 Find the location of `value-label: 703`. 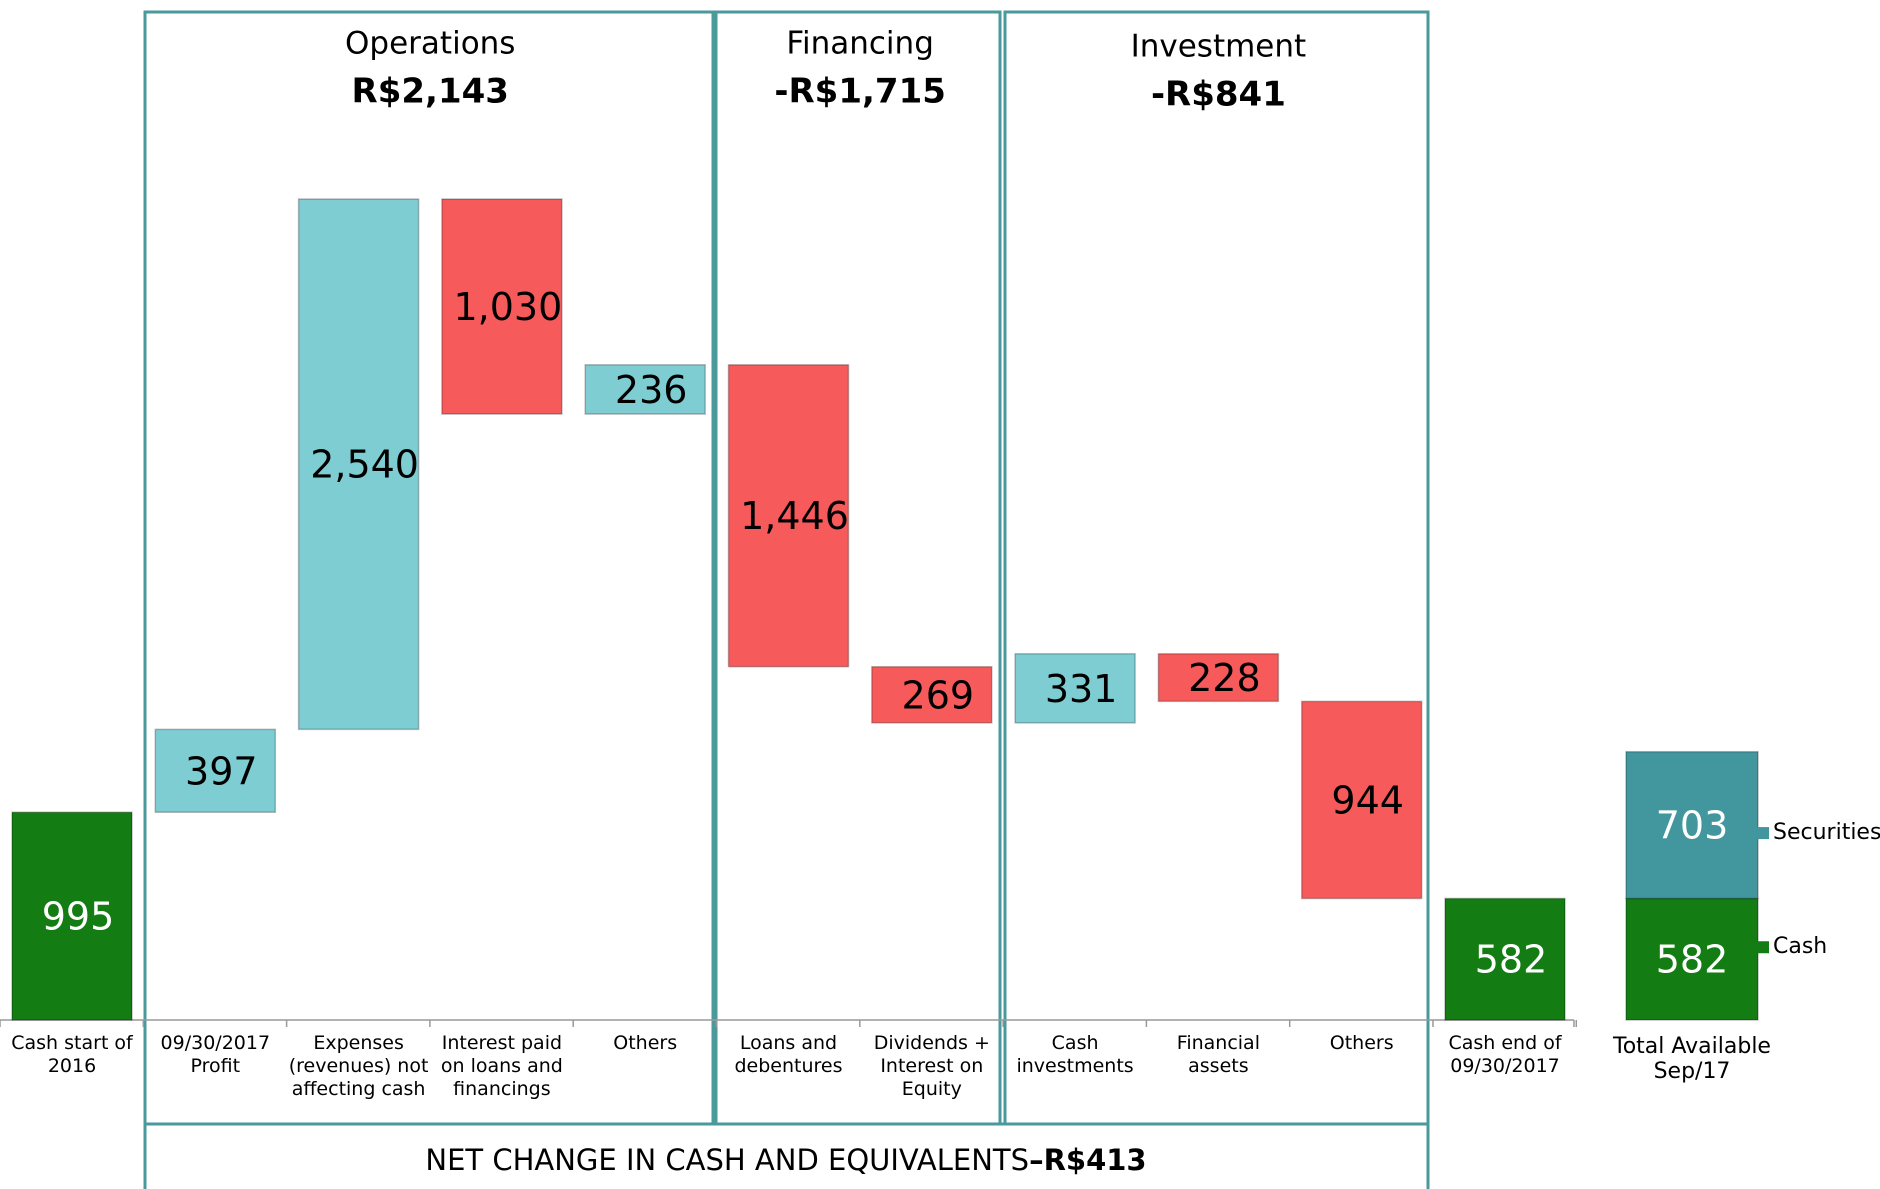

value-label: 703 is located at coordinates (1692, 826).